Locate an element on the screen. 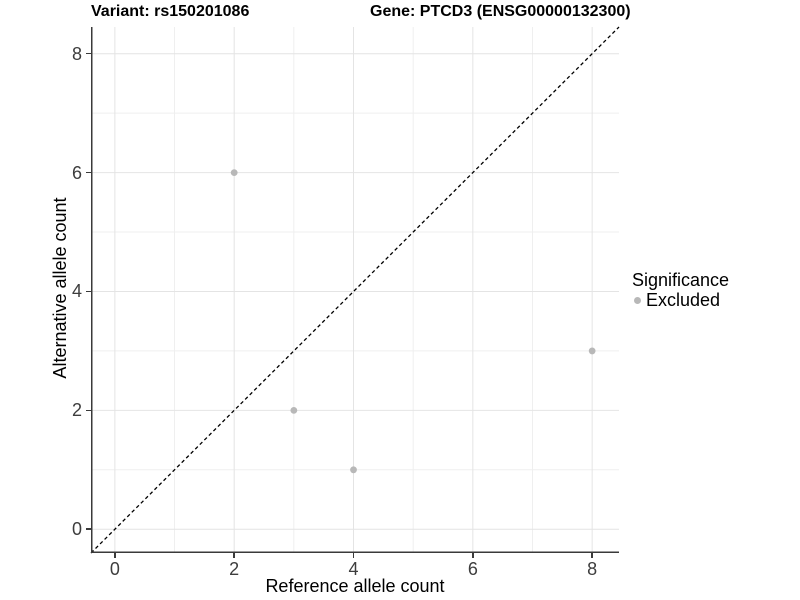  x-tick-label: 0 is located at coordinates (114, 569).